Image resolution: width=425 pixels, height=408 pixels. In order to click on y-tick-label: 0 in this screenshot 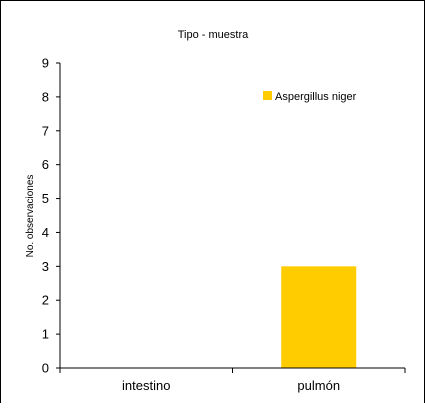, I will do `click(45, 368)`.